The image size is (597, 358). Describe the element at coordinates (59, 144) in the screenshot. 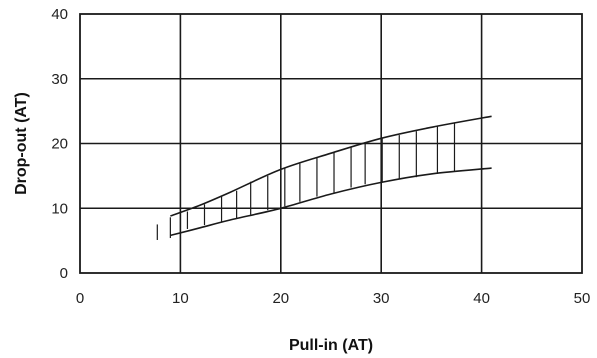

I see `y-tick-label: 20` at that location.